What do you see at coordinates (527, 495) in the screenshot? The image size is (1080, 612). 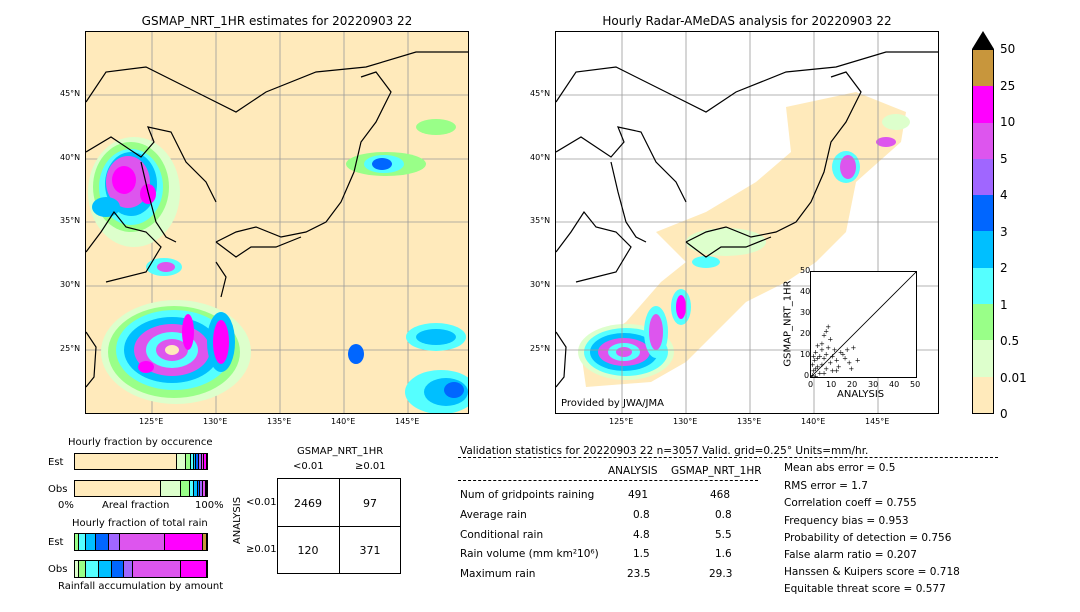 I see `stats-row-label-0: Num of gridpoints raining` at bounding box center [527, 495].